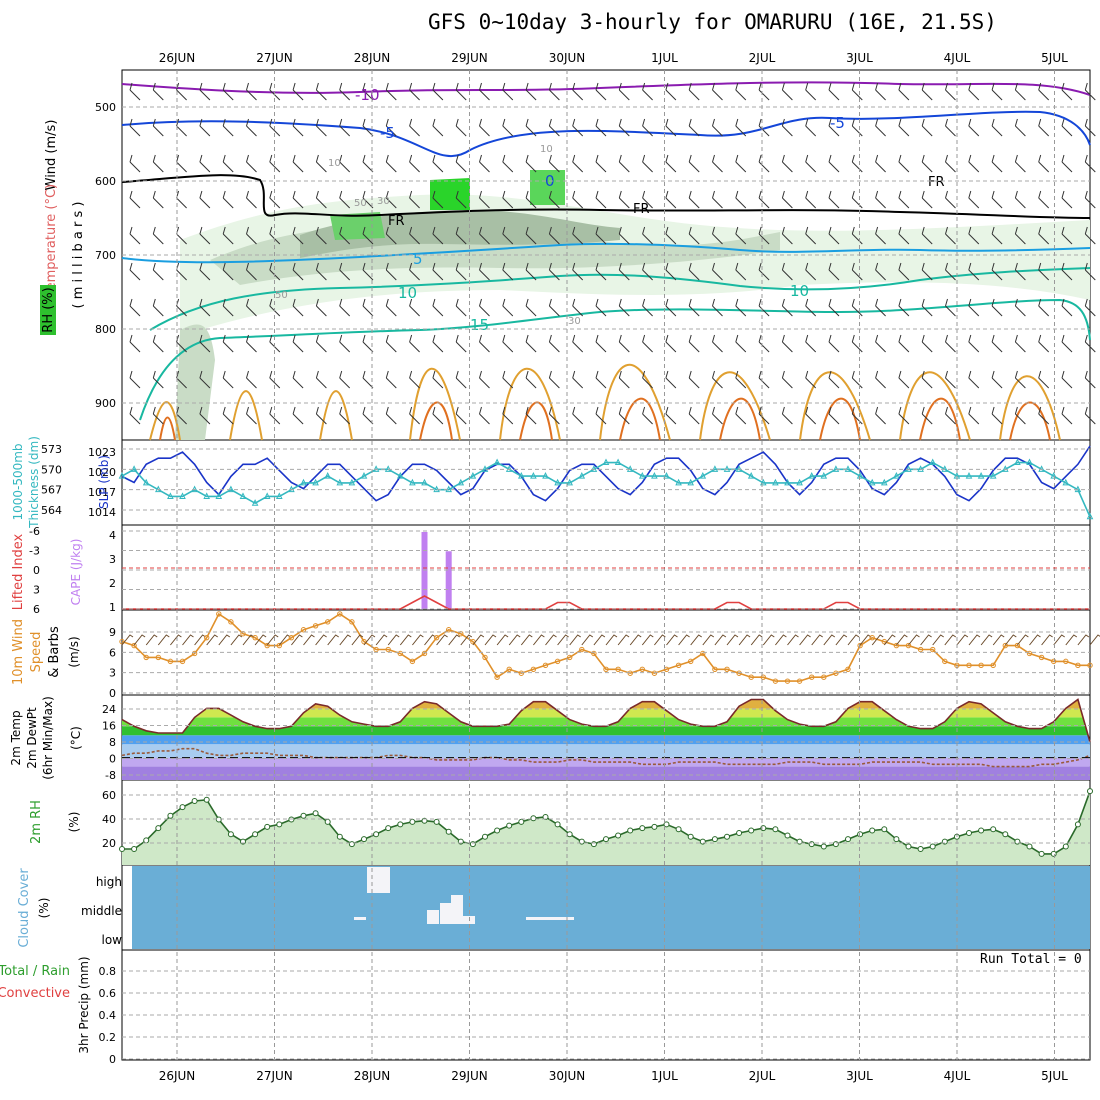 This screenshot has width=1100, height=1100. Describe the element at coordinates (387, 133) in the screenshot. I see `contour-label: -5` at that location.